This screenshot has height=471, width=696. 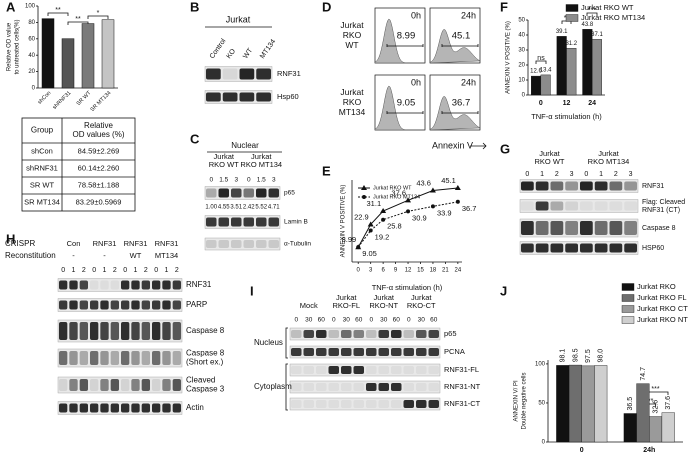 What do you see at coordinates (478, 146) in the screenshot?
I see `axis-arrow` at bounding box center [478, 146].